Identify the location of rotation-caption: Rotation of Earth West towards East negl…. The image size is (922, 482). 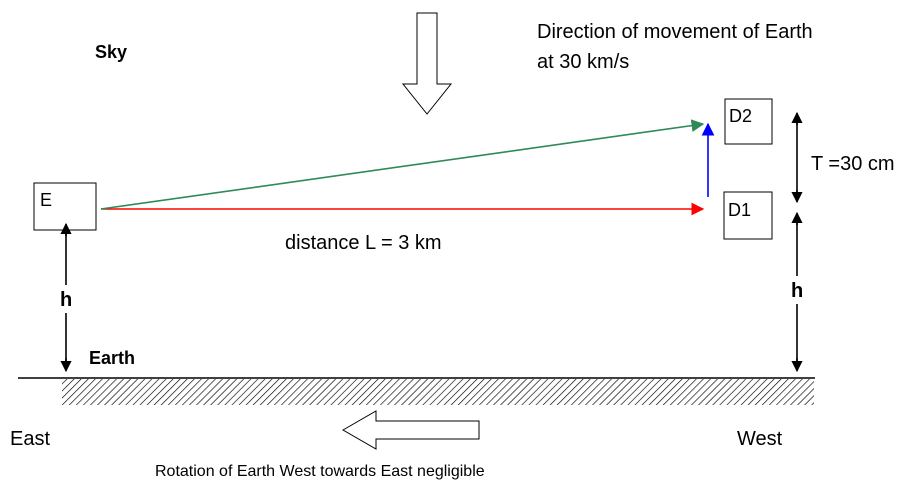
(320, 471).